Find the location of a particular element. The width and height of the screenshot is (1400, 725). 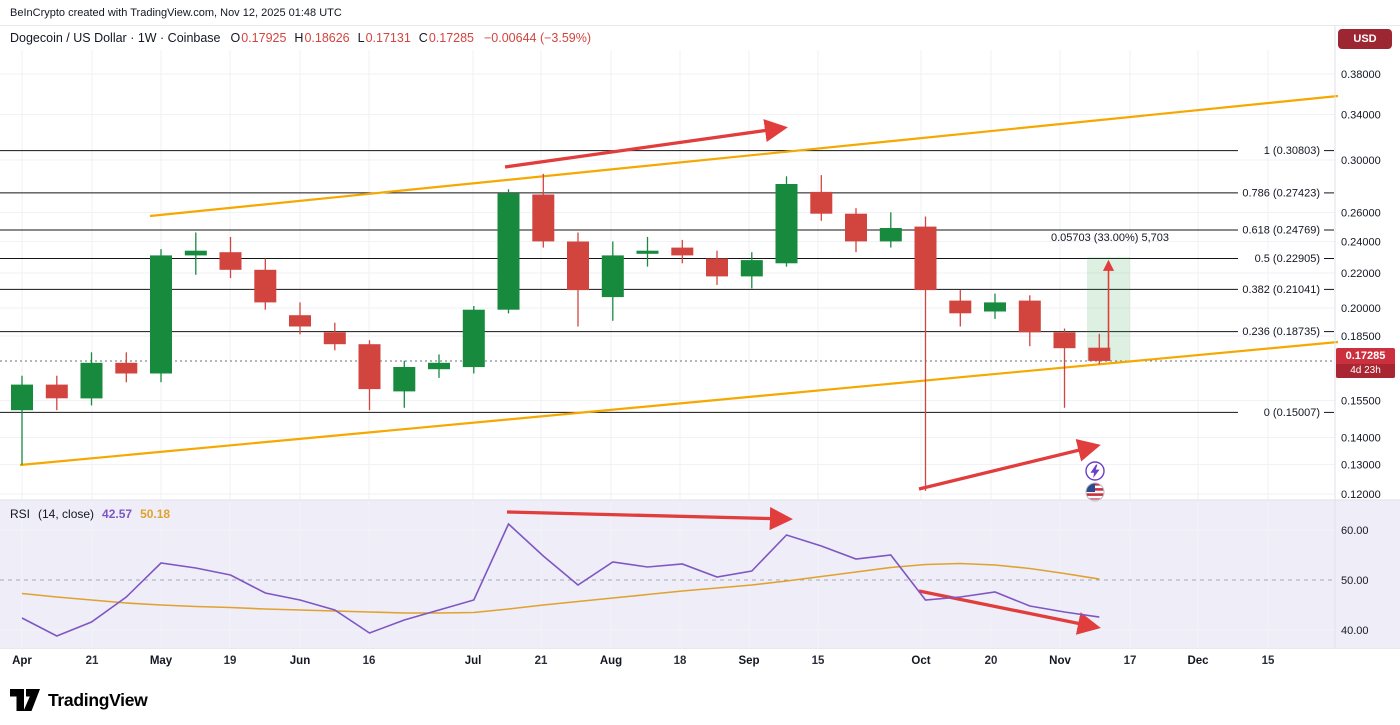

time-axis-label: Jun is located at coordinates (300, 661).